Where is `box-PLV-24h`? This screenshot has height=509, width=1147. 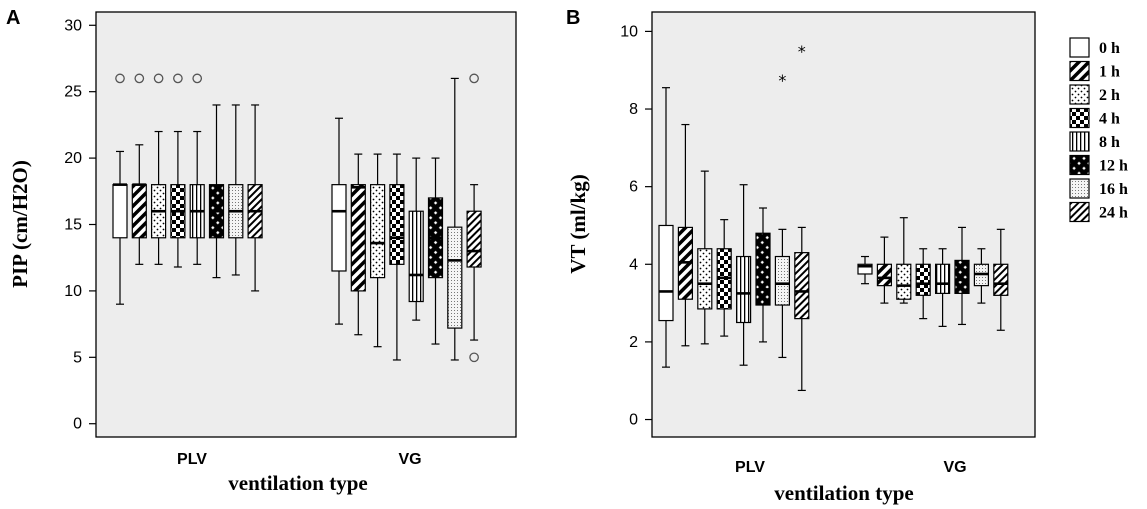
box-PLV-24h is located at coordinates (255, 198).